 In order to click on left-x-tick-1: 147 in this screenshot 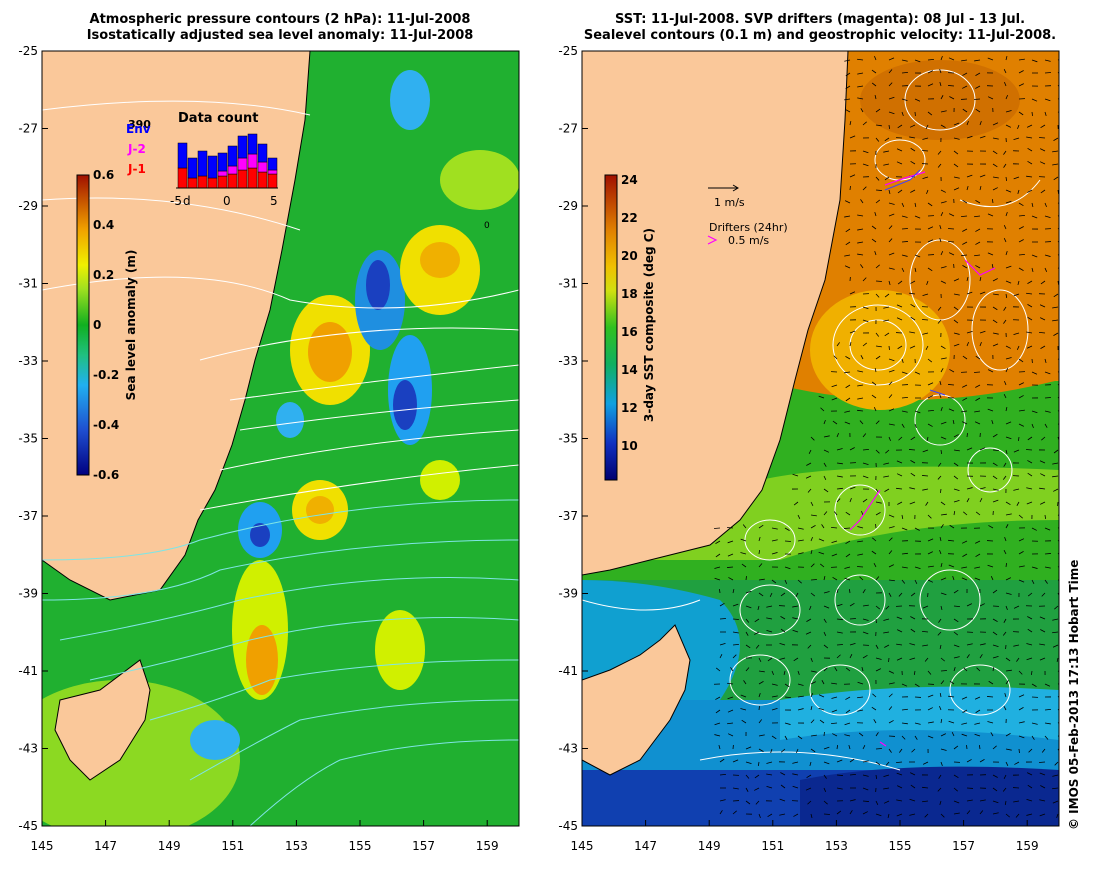, I will do `click(105, 846)`.